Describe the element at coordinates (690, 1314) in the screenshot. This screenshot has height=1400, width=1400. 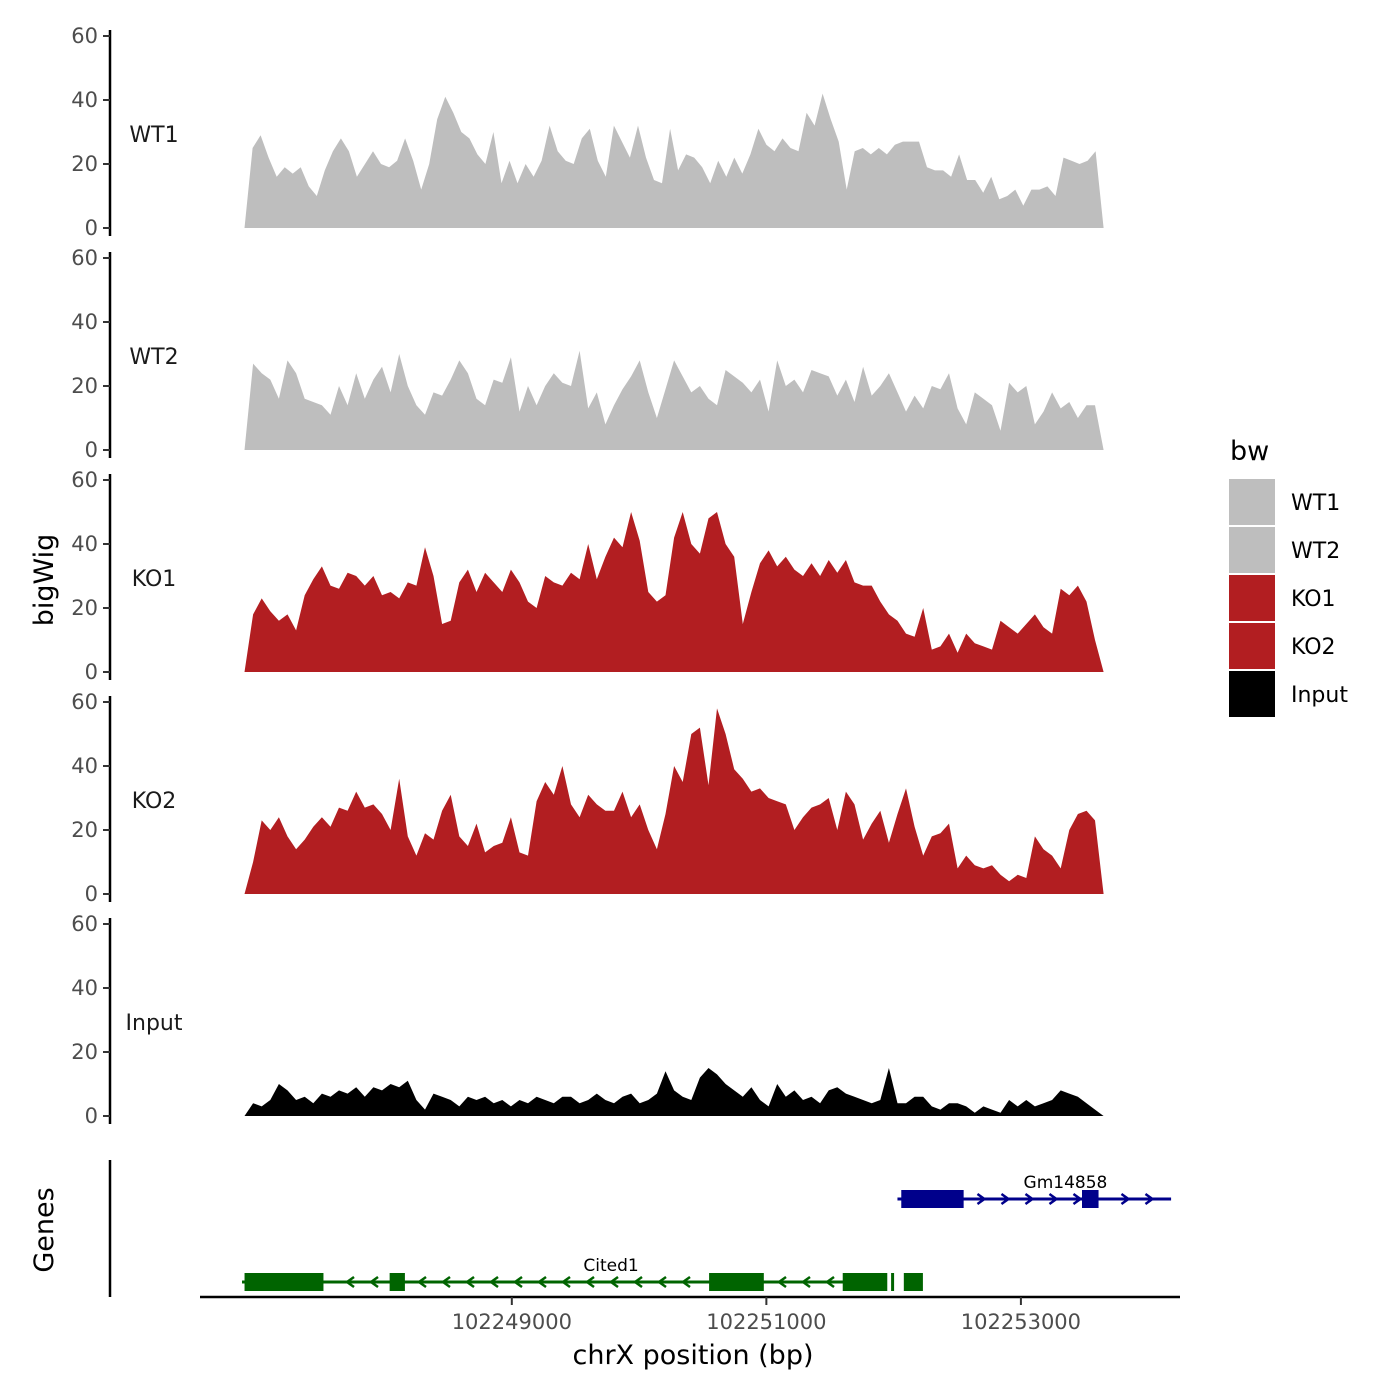
I see `x-axis: 102249000 102251000 102253000` at that location.